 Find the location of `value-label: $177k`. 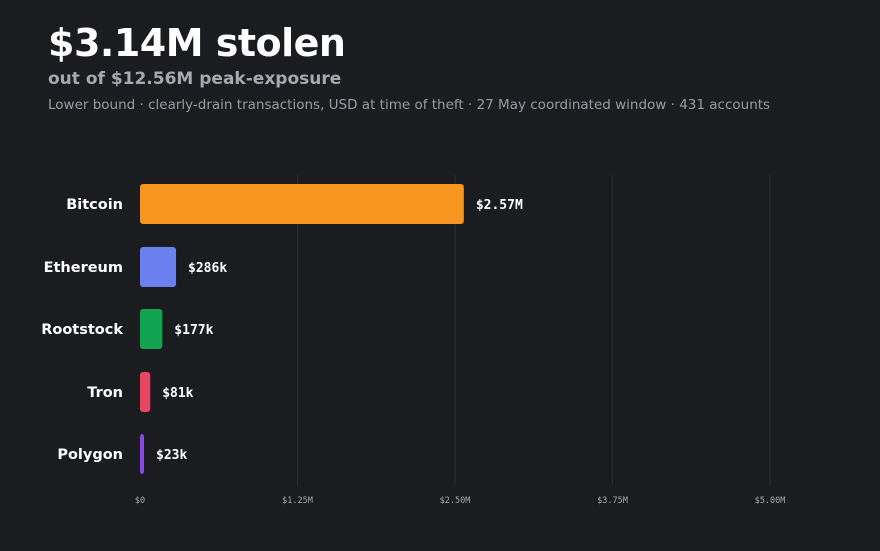

value-label: $177k is located at coordinates (193, 330).